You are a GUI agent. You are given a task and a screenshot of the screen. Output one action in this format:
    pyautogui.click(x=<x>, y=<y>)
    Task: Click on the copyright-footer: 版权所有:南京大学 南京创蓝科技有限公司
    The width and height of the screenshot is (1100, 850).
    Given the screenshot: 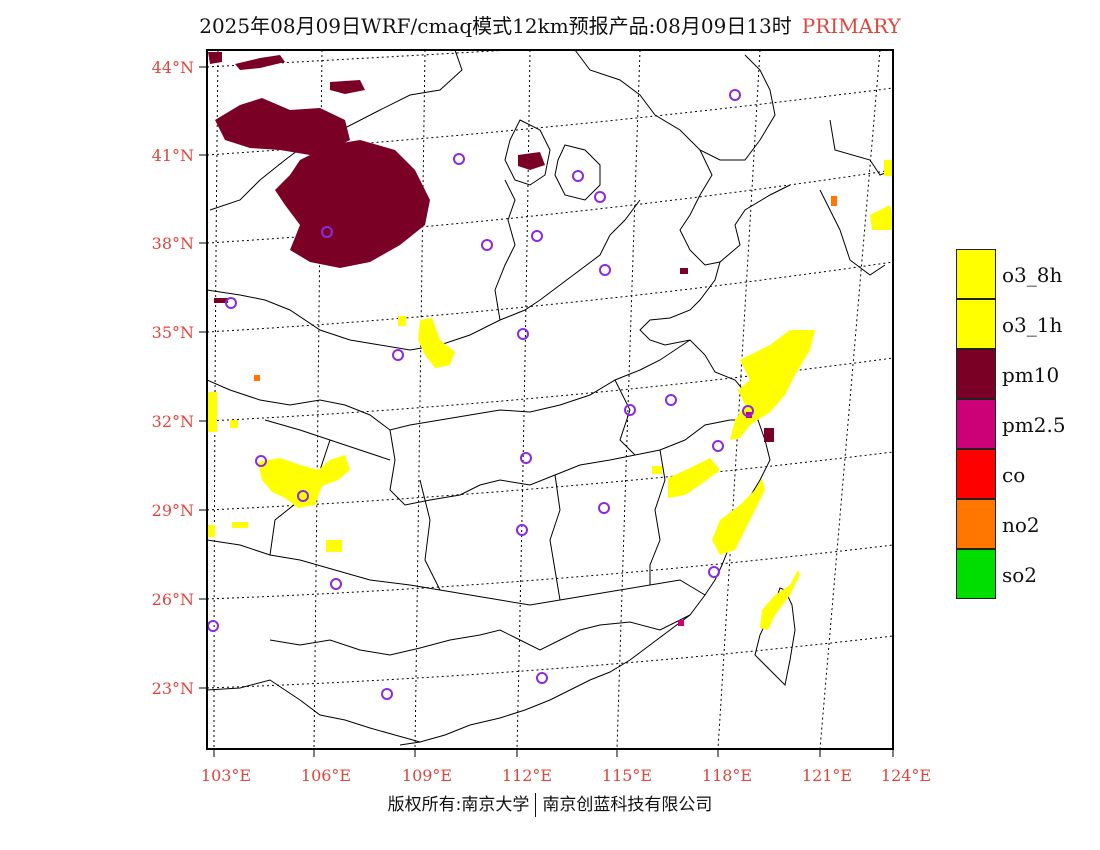 What is the action you would take?
    pyautogui.click(x=550, y=803)
    